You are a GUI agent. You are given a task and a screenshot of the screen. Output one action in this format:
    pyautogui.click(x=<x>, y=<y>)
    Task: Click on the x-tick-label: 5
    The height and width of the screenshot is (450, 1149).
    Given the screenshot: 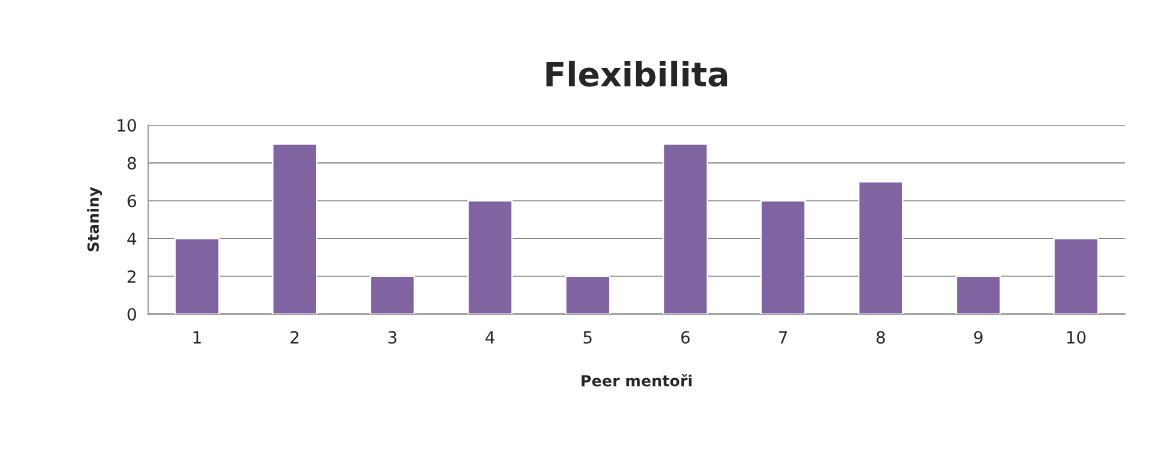 What is the action you would take?
    pyautogui.click(x=587, y=337)
    